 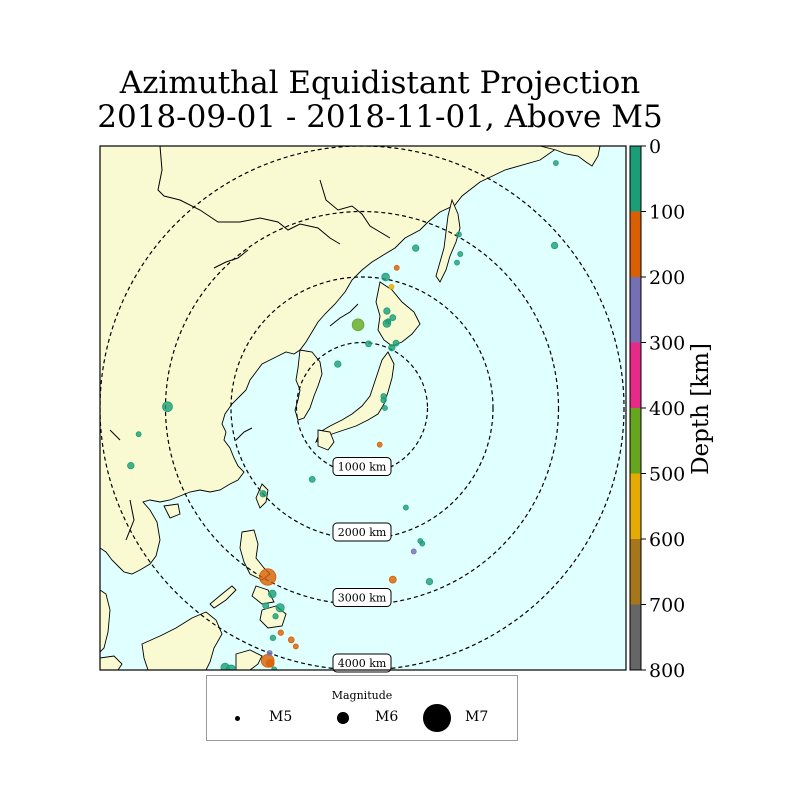 I want to click on range-ring-label: 4000 km, so click(x=362, y=663).